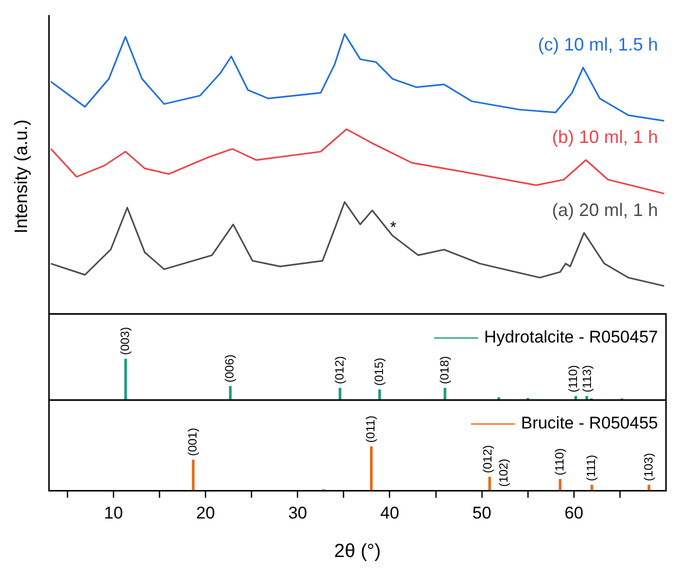 Image resolution: width=681 pixels, height=571 pixels. Describe the element at coordinates (20, 176) in the screenshot. I see `y-axis-title: Intensity (a.u.)` at that location.